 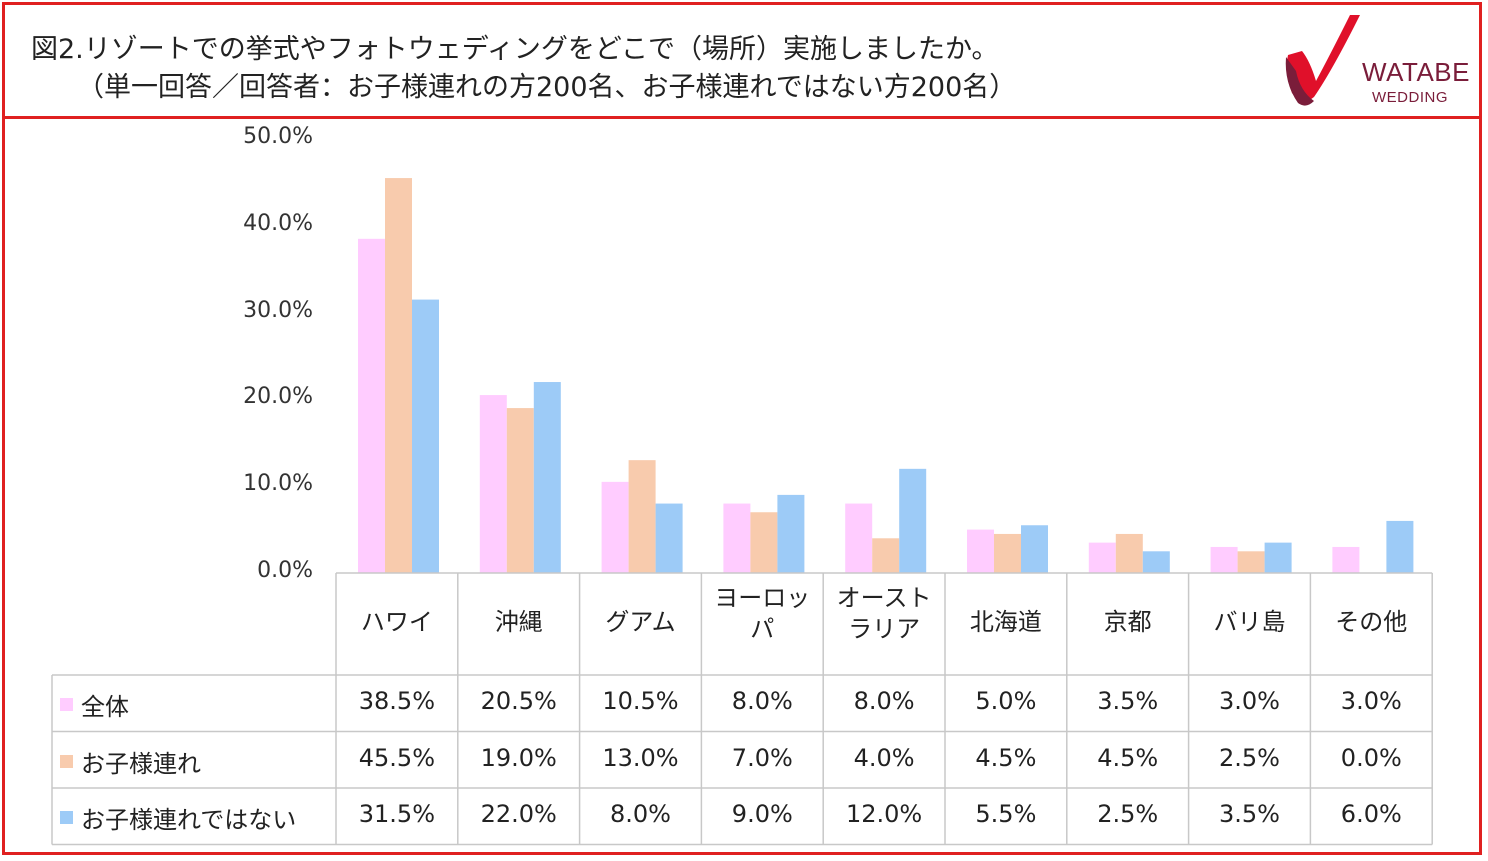 What do you see at coordinates (762, 614) in the screenshot?
I see `category-label: ヨーロッパ` at bounding box center [762, 614].